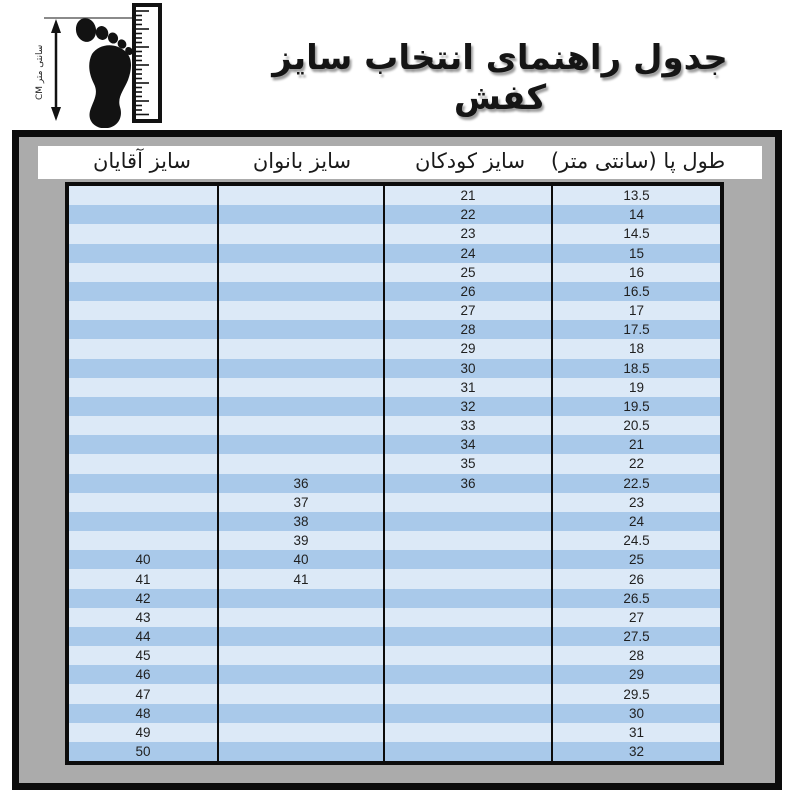 This screenshot has width=800, height=800. What do you see at coordinates (143, 579) in the screenshot?
I see `cell-men-row-21: 41` at bounding box center [143, 579].